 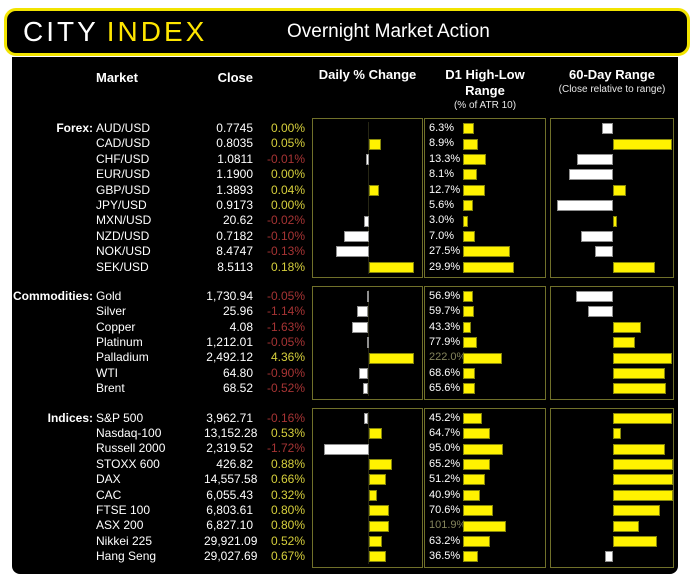 I want to click on d1-bar-row: 95.0%, so click(x=485, y=448).